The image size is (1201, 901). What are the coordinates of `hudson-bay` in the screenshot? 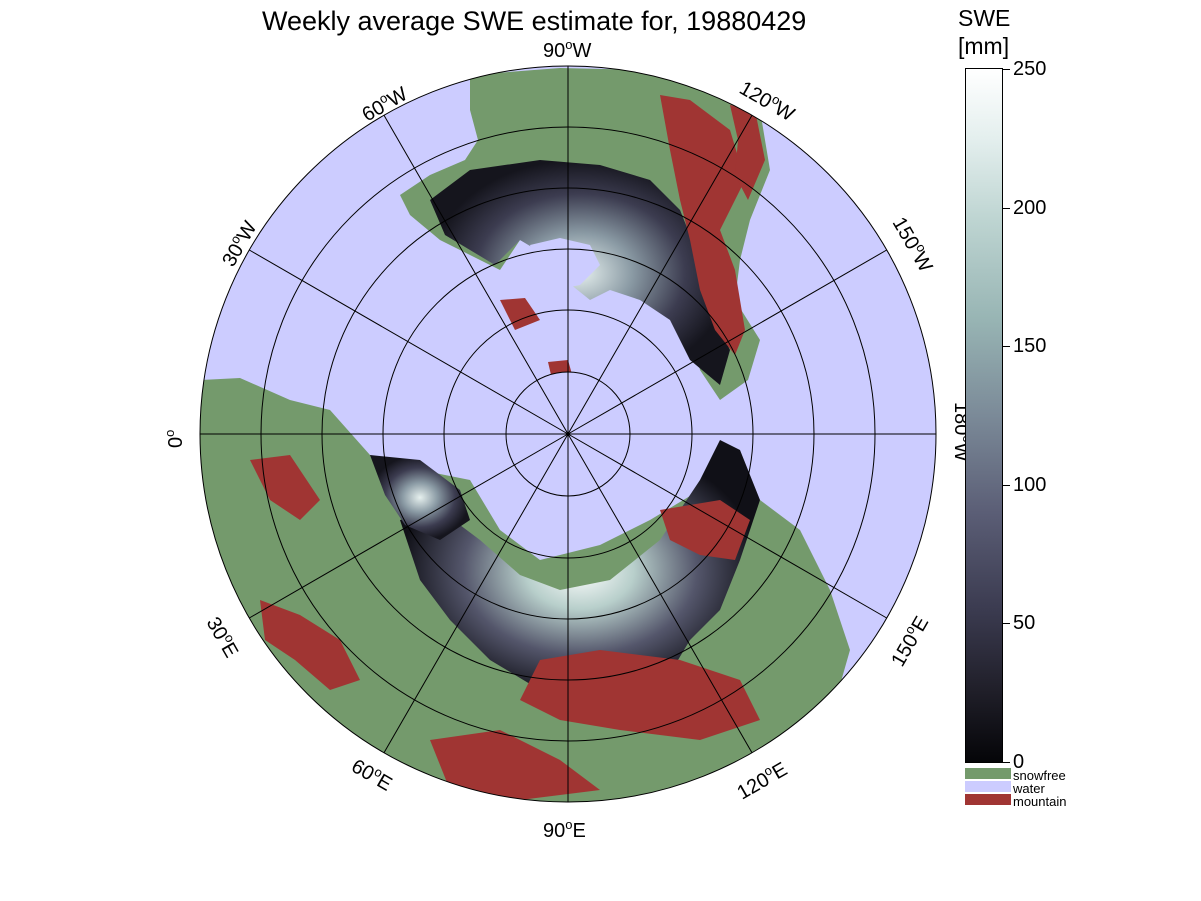 It's located at (565, 264).